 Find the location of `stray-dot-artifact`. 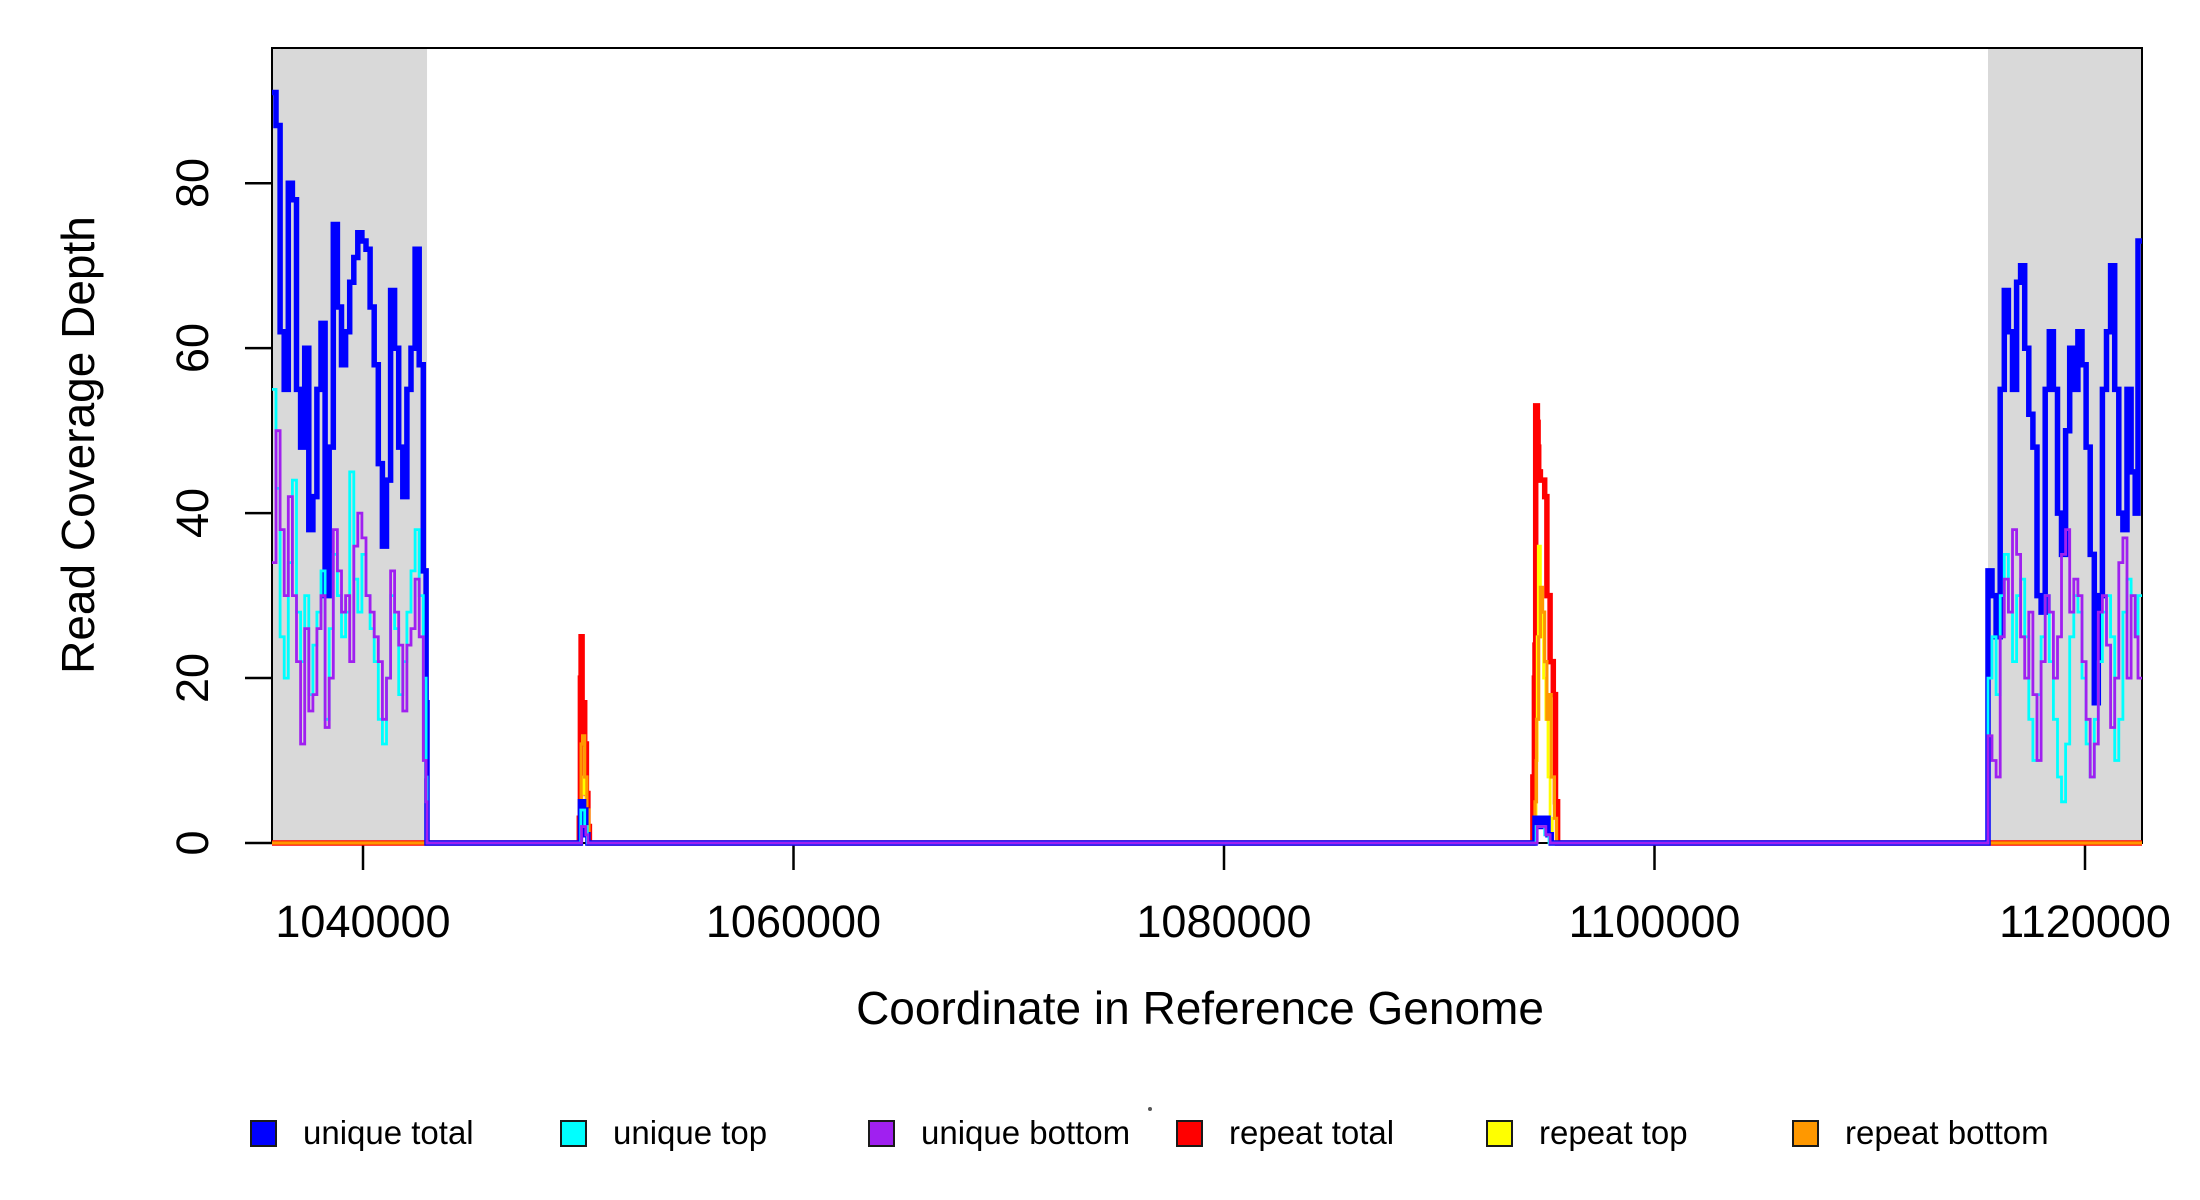

stray-dot-artifact is located at coordinates (1150, 1109).